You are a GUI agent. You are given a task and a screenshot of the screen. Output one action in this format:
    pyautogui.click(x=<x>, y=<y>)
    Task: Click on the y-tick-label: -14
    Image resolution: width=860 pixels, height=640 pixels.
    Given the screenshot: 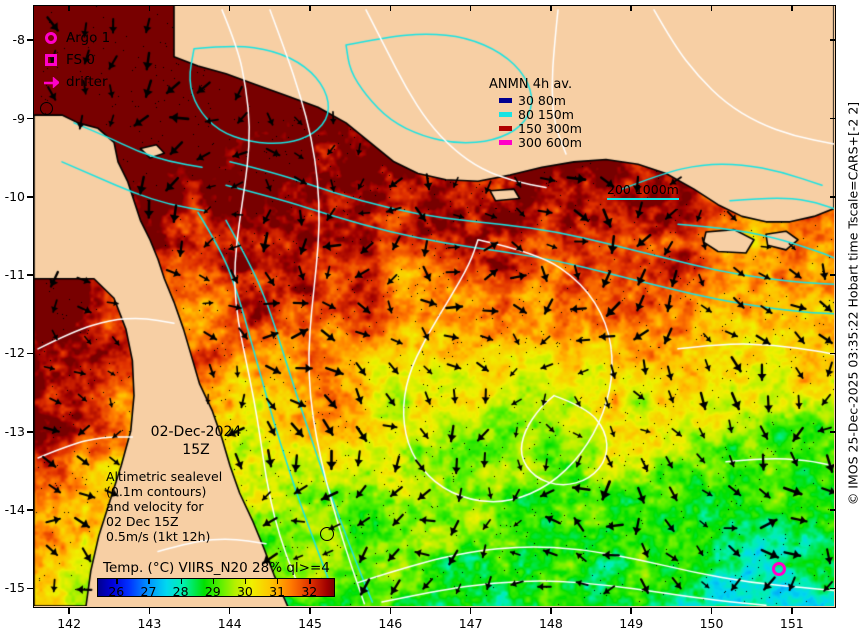 What is the action you would take?
    pyautogui.click(x=14, y=510)
    